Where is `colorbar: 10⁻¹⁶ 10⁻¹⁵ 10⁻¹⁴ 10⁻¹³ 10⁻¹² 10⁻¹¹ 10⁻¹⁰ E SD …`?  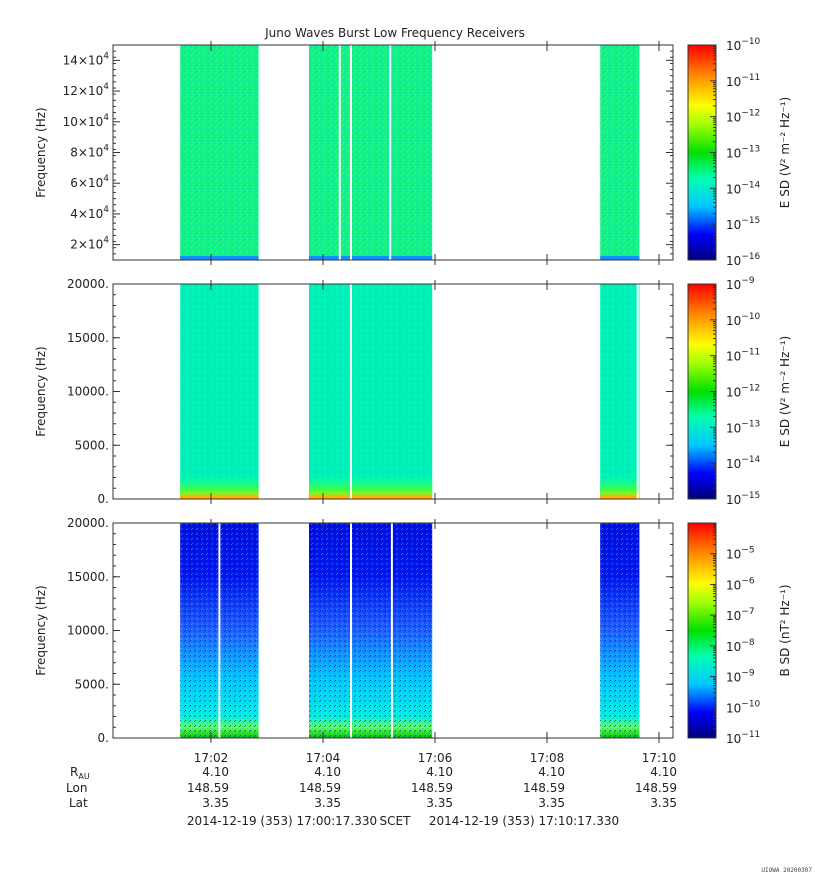
colorbar: 10⁻¹⁶ 10⁻¹⁵ 10⁻¹⁴ 10⁻¹³ 10⁻¹² 10⁻¹¹ 10⁻¹⁰ E SD … is located at coordinates (739, 152).